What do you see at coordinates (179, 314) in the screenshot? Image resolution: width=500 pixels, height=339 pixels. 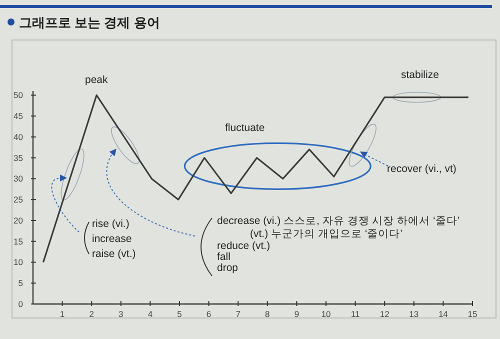 I see `x-tick-label: 5` at bounding box center [179, 314].